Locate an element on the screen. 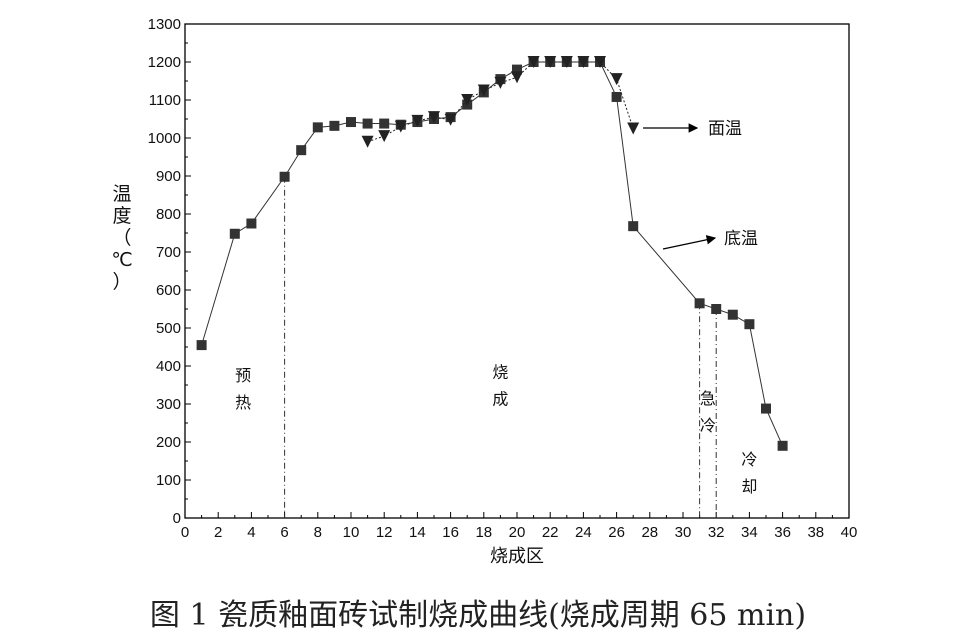  x-tick-label: 30 is located at coordinates (683, 532).